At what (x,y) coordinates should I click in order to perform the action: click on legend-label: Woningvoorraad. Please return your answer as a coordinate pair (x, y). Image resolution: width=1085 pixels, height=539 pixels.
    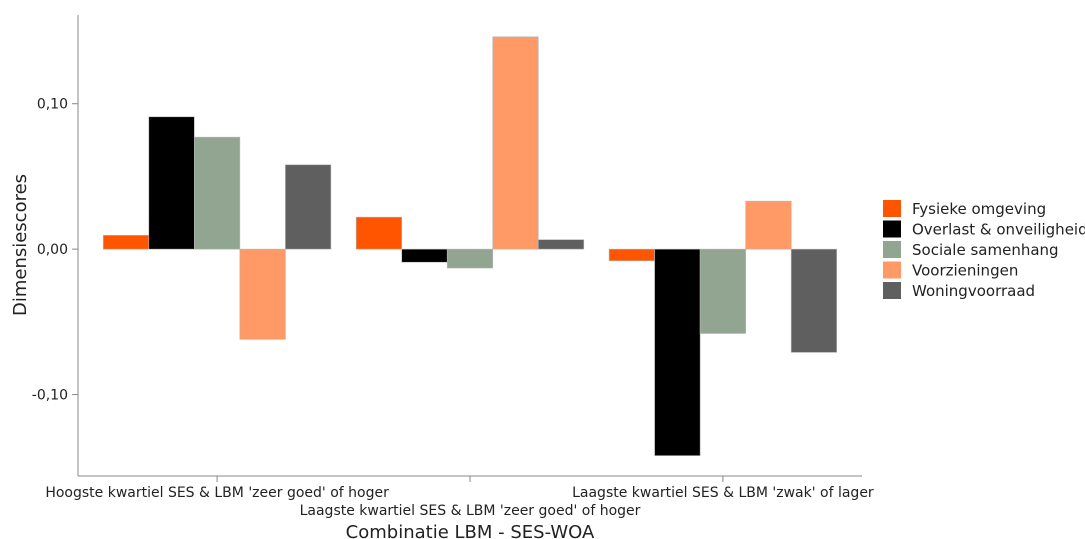
    Looking at the image, I should click on (973, 291).